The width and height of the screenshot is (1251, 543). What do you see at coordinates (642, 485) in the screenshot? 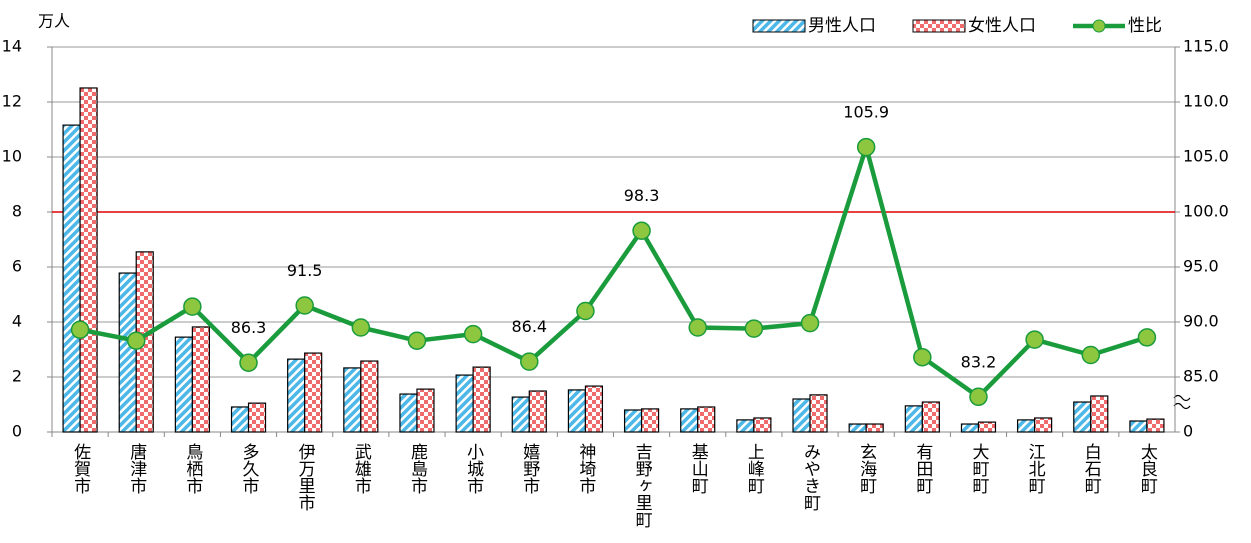
I see `x-tick-label: 吉野ヶ里町` at bounding box center [642, 485].